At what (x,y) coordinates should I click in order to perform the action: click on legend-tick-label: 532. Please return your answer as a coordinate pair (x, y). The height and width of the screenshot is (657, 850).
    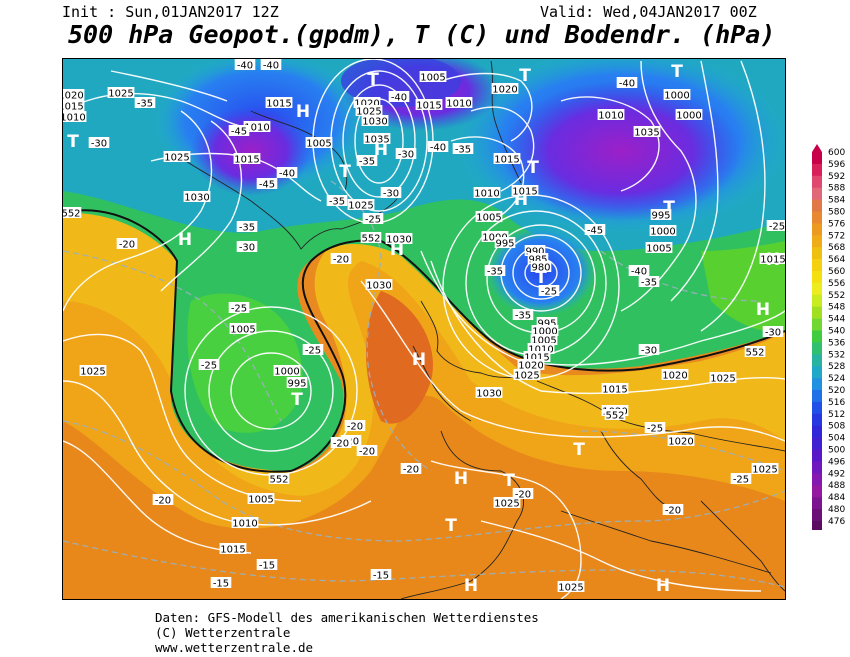
    Looking at the image, I should click on (836, 355).